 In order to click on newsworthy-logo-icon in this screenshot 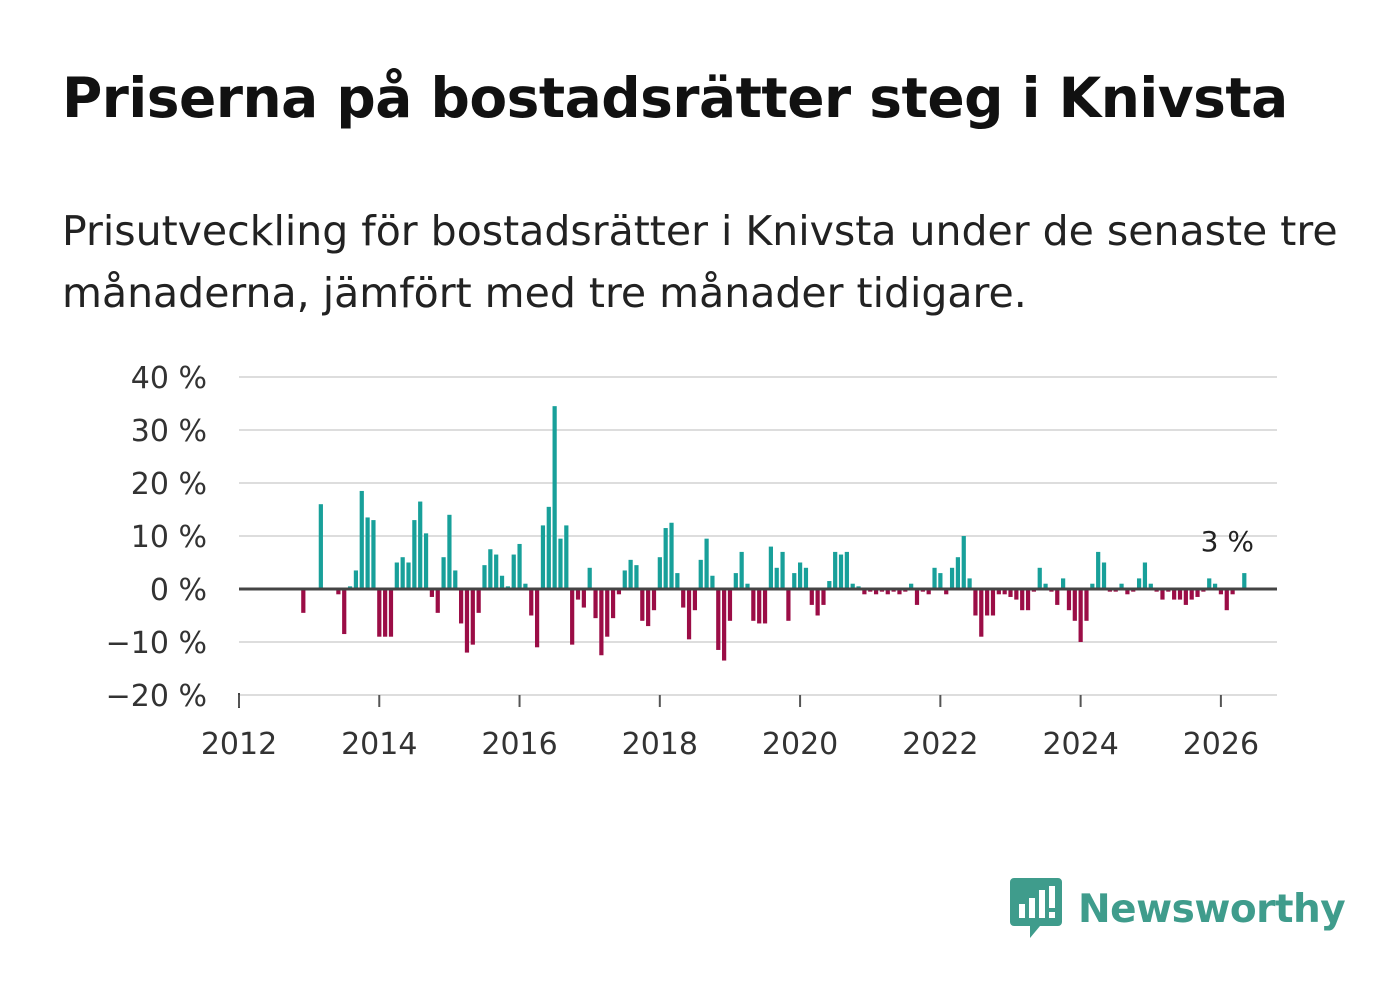, I will do `click(1036, 908)`.